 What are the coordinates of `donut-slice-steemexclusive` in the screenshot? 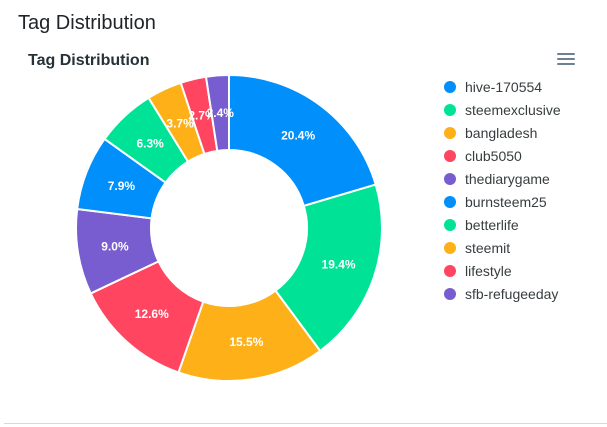 It's located at (328, 268).